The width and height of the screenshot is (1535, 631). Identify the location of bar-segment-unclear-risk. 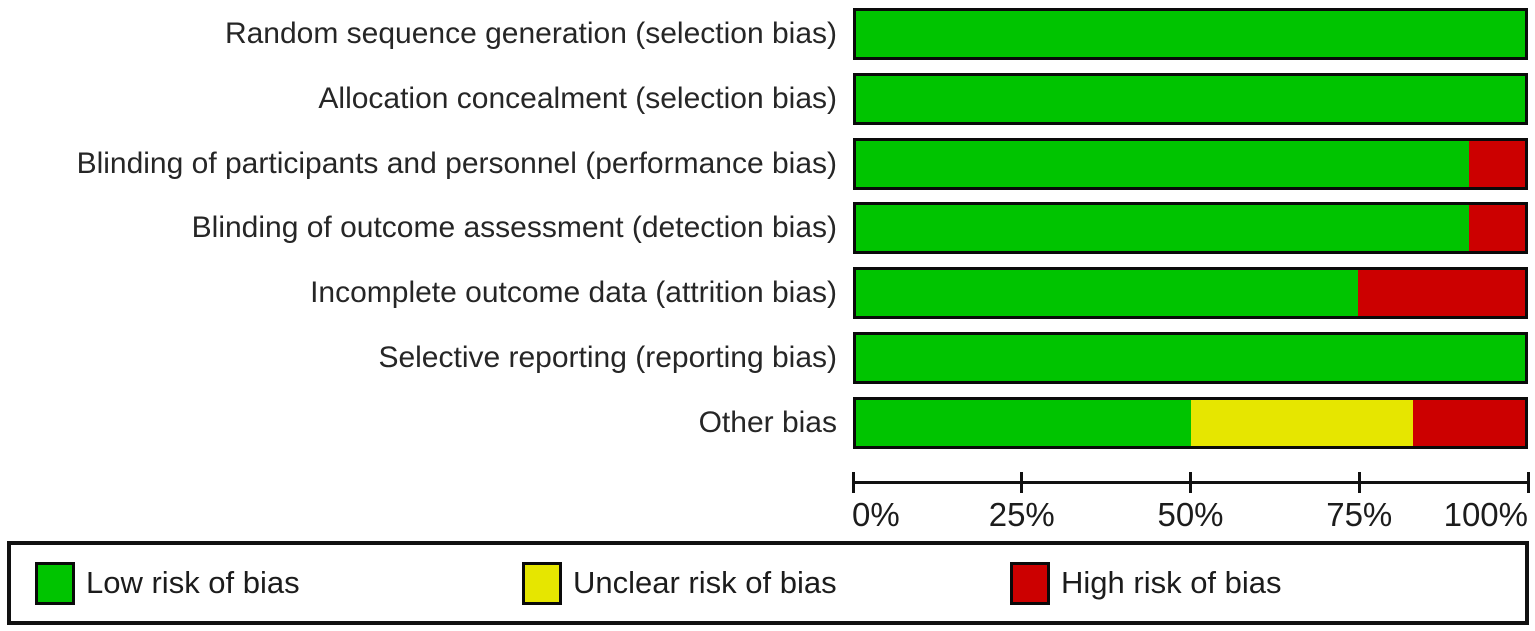
(1302, 423).